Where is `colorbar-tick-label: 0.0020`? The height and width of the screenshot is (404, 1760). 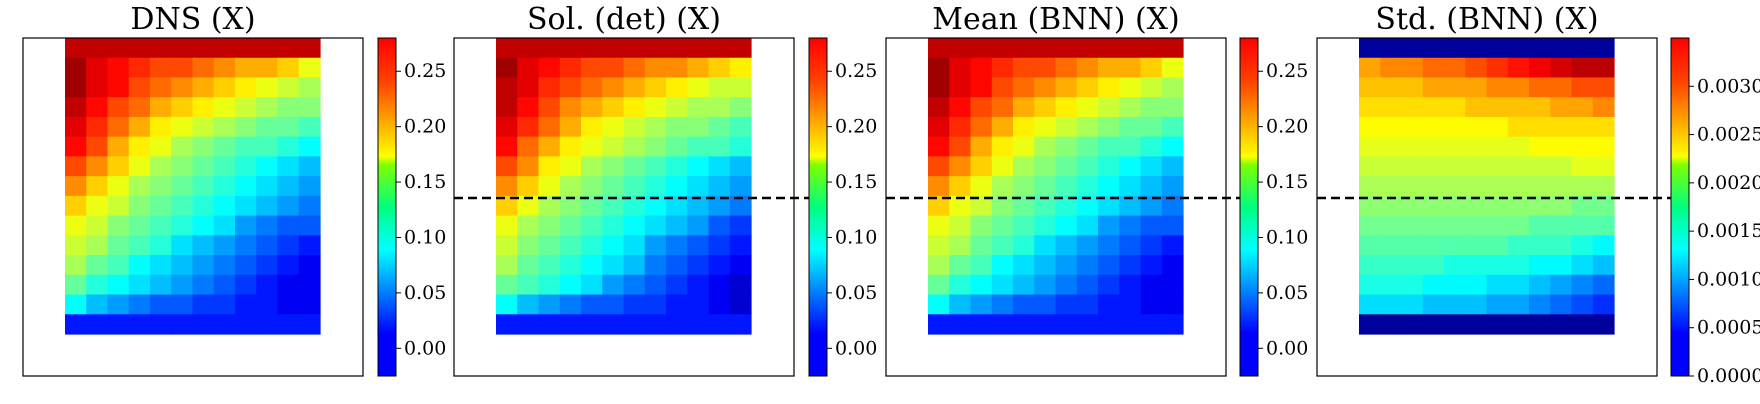 colorbar-tick-label: 0.0020 is located at coordinates (1728, 183).